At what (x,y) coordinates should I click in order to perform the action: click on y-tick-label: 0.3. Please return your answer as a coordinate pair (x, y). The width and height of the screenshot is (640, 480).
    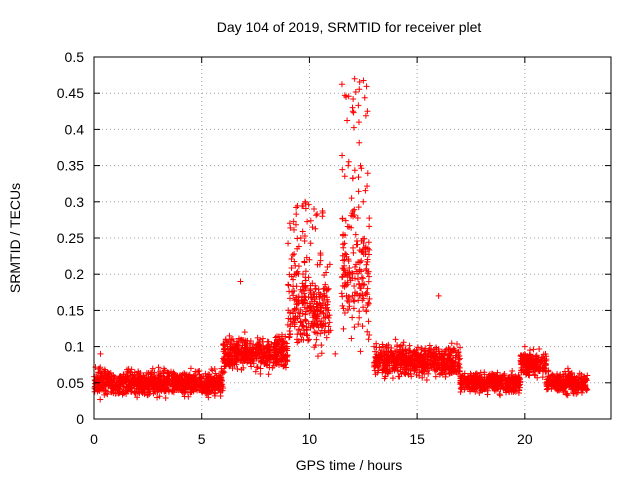
    Looking at the image, I should click on (75, 202).